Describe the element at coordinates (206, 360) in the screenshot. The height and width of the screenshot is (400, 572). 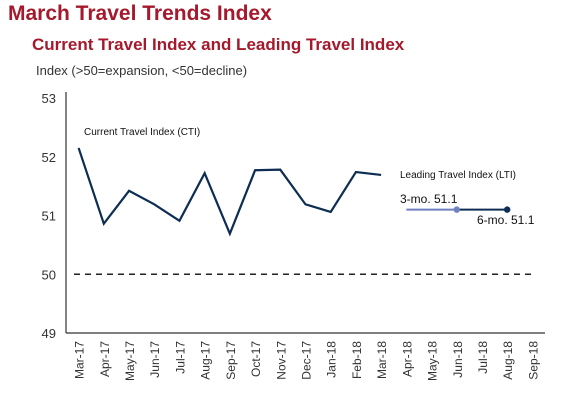
I see `x-tick-label: Aug-17` at that location.